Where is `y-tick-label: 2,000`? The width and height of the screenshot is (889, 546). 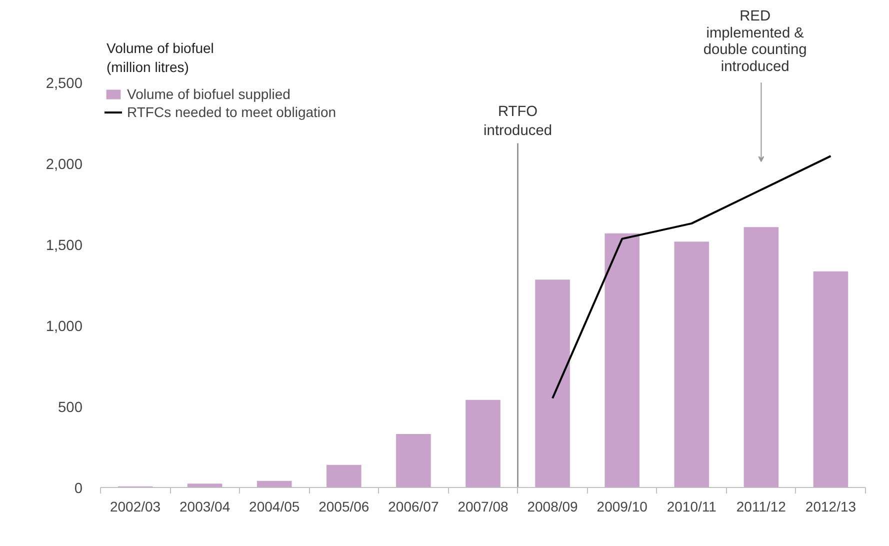 y-tick-label: 2,000 is located at coordinates (64, 165).